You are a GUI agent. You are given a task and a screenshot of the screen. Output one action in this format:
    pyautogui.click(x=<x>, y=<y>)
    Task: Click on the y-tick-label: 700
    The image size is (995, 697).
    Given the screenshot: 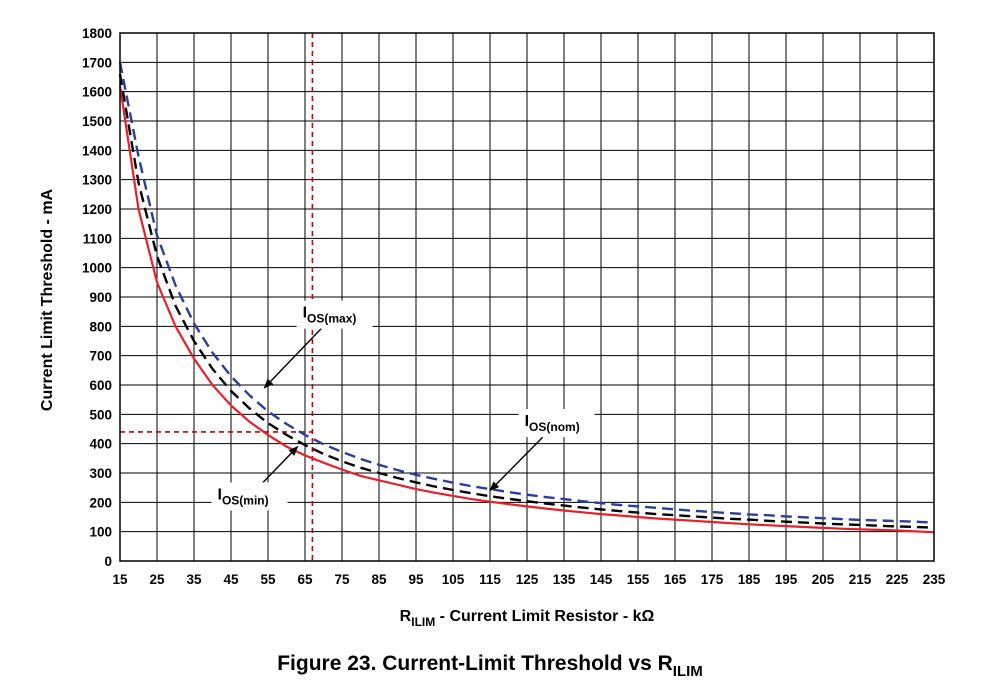 What is the action you would take?
    pyautogui.click(x=100, y=356)
    